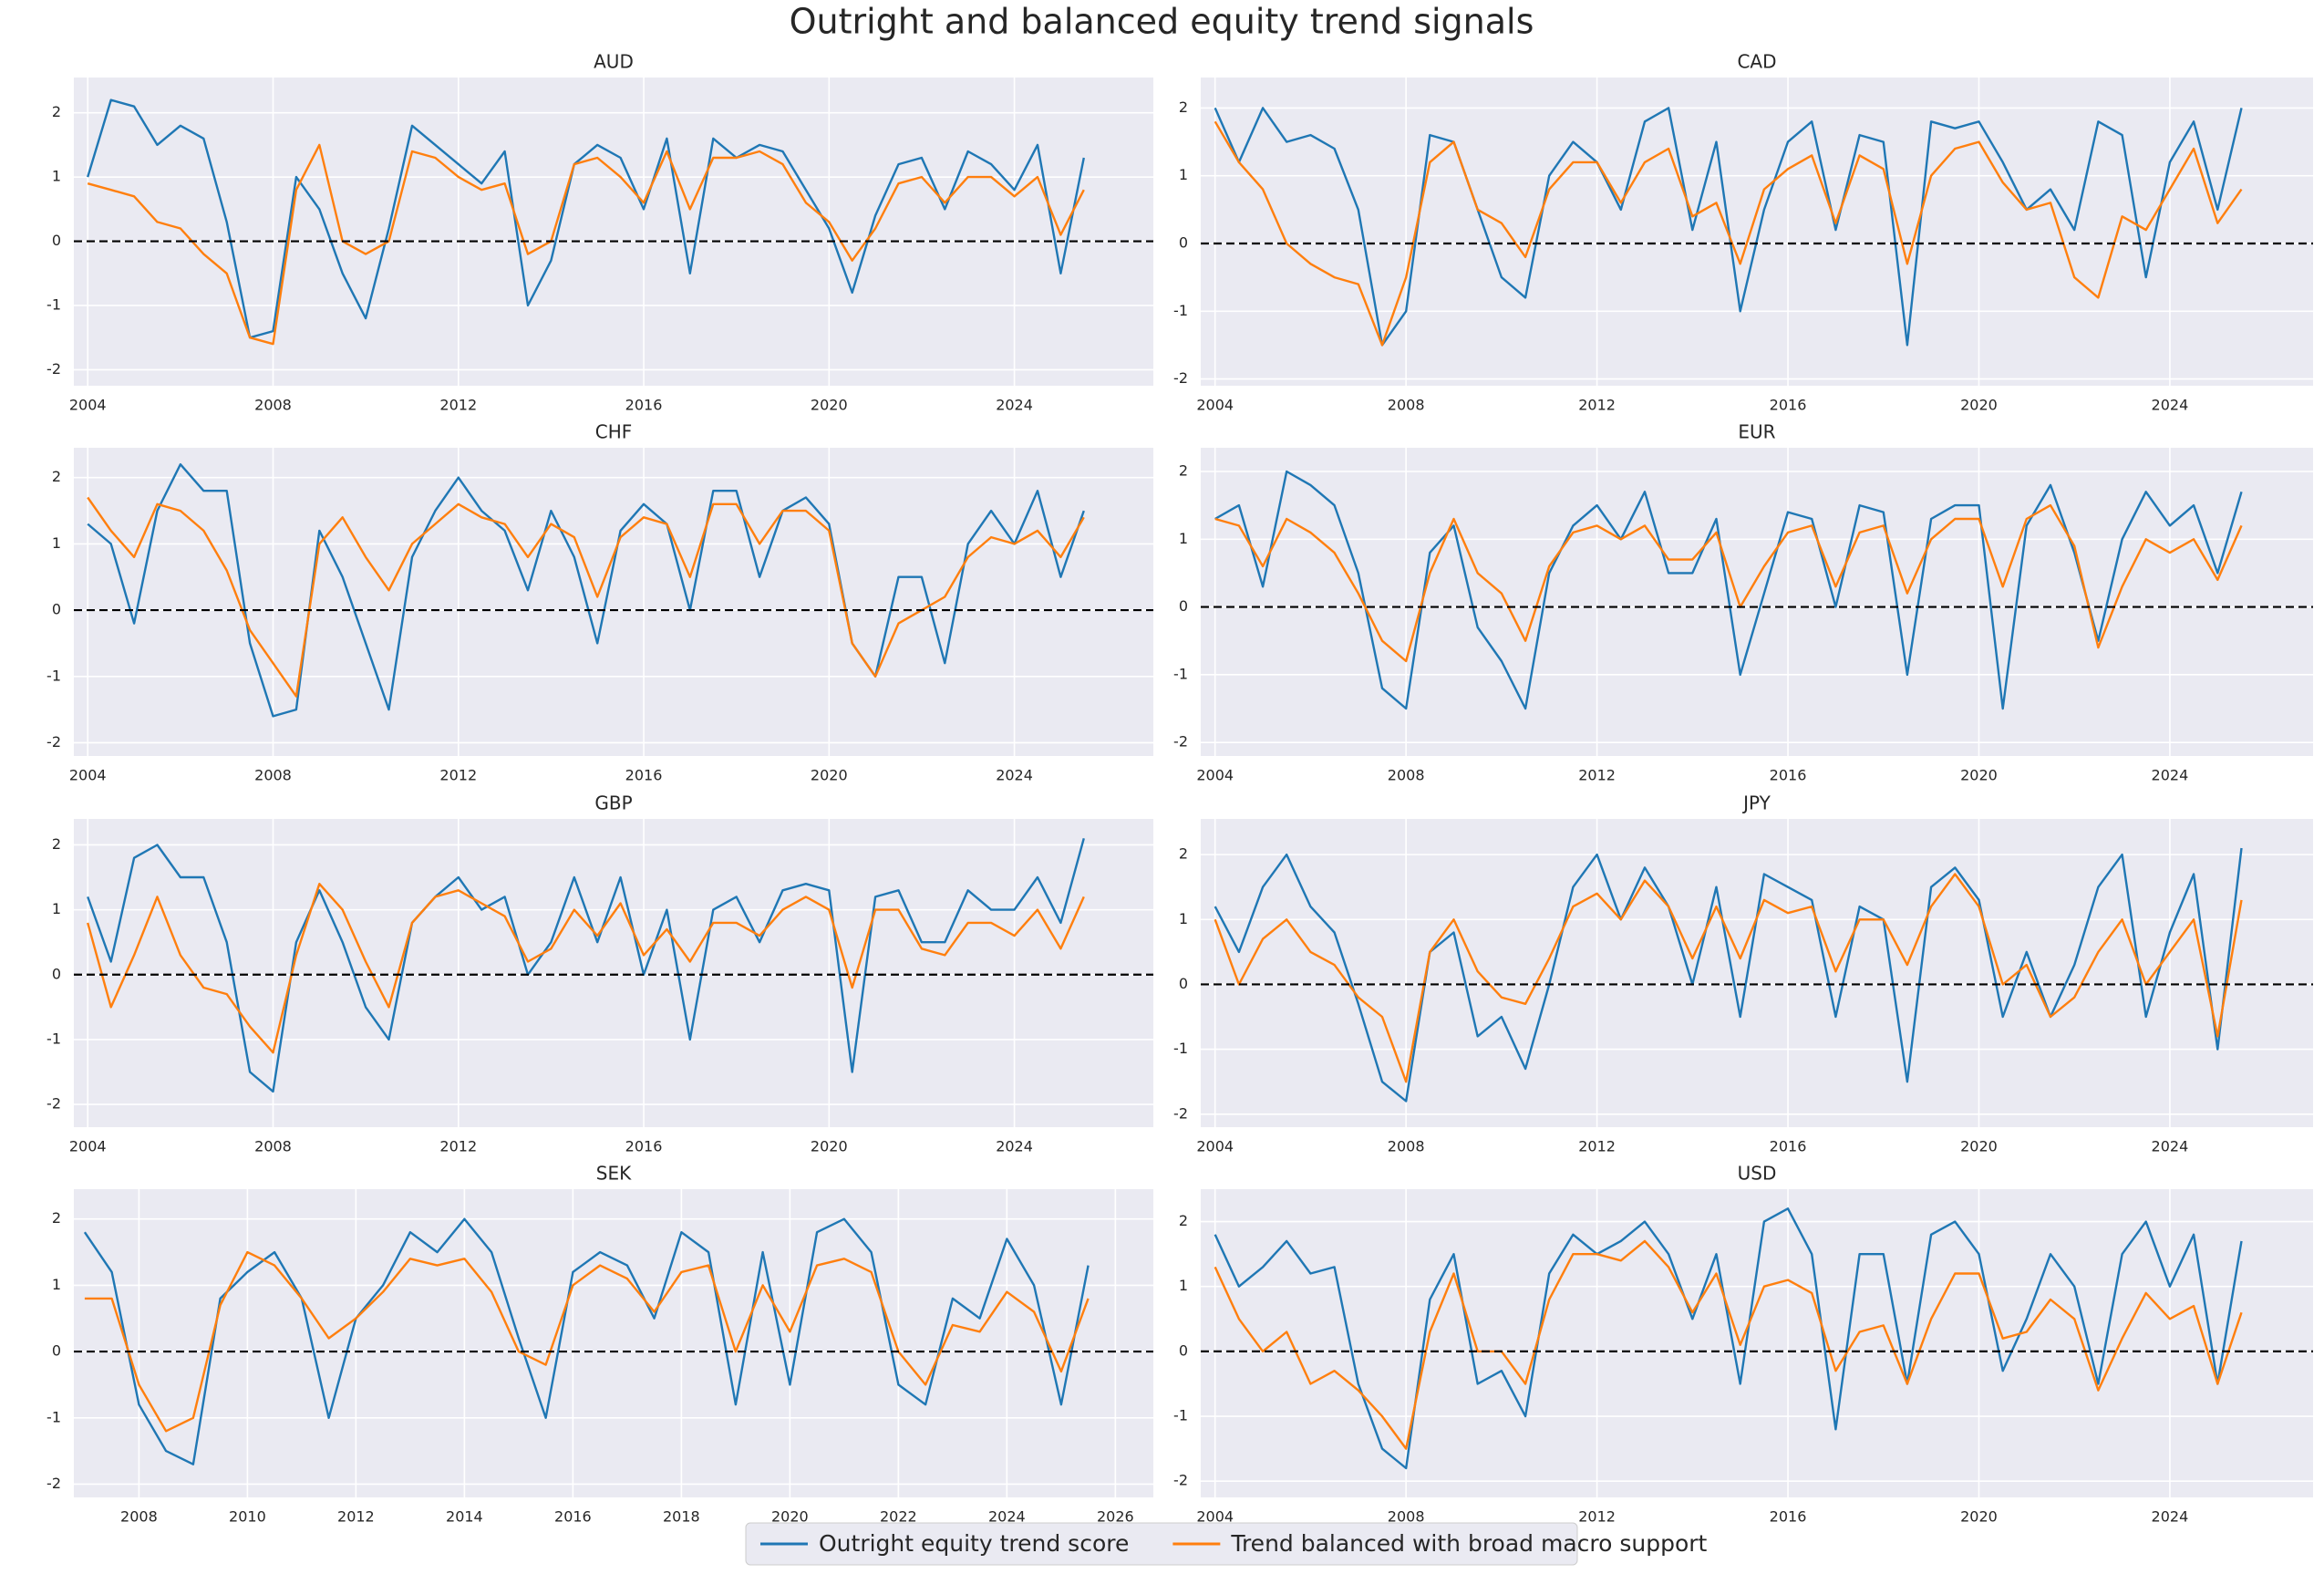  Describe the element at coordinates (248, 1517) in the screenshot. I see `x-tick-label: 2010` at that location.